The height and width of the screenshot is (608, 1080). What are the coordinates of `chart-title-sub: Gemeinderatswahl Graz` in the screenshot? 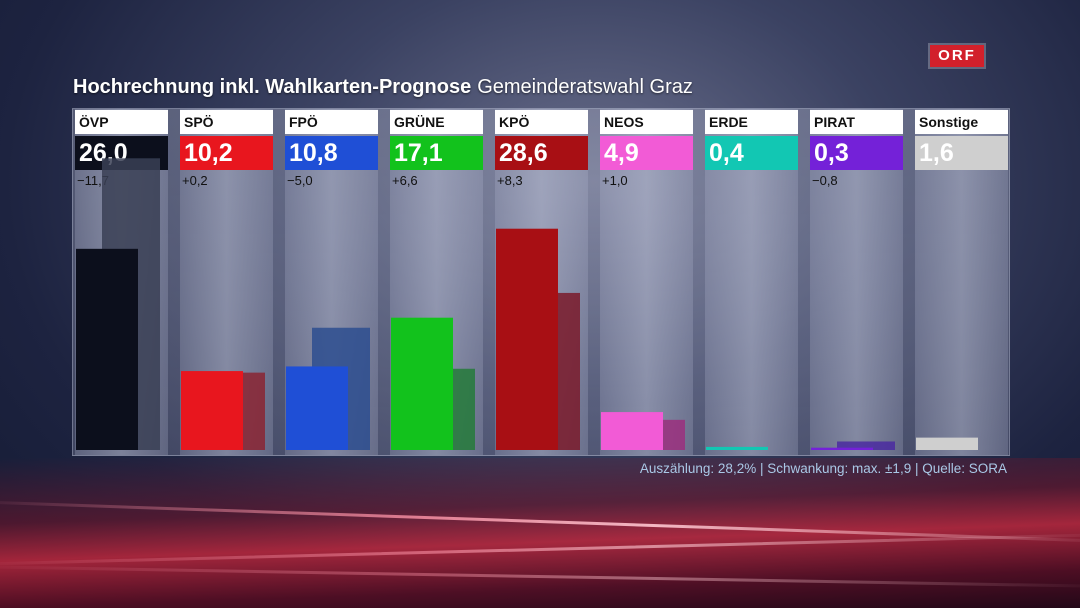 It's located at (585, 87).